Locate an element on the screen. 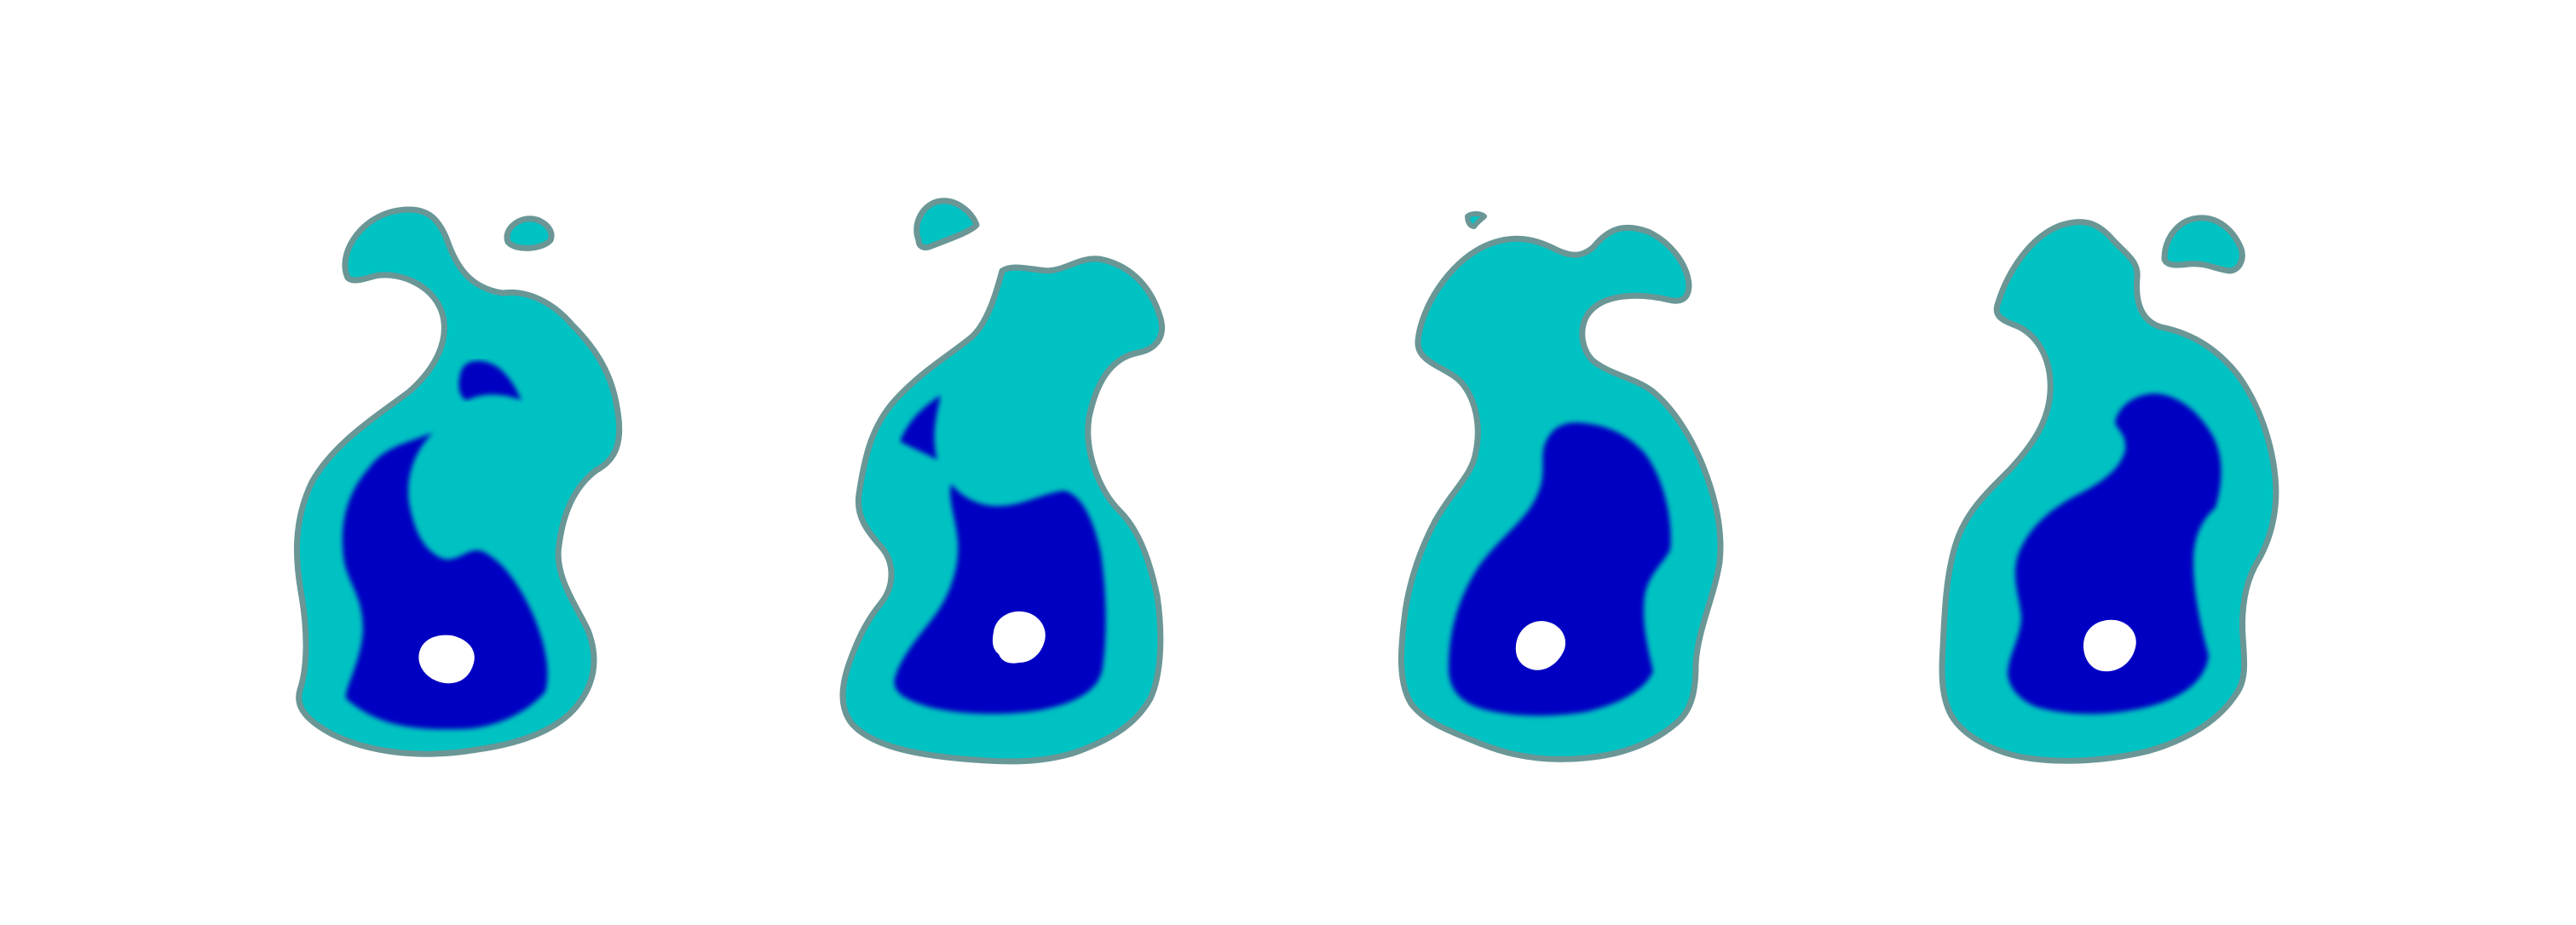 Image resolution: width=2576 pixels, height=925 pixels. panel-2-inner-region-top is located at coordinates (920, 427).